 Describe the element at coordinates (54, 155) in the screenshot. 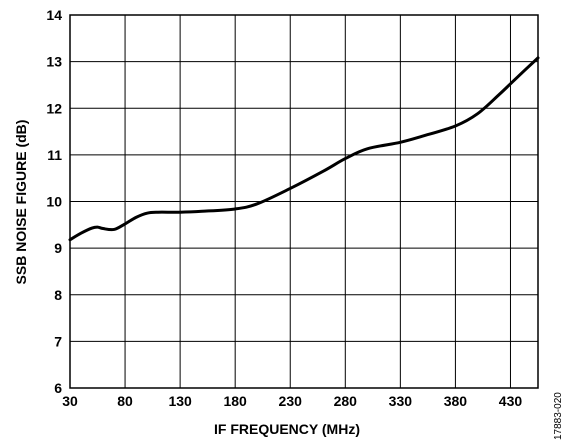

I see `y-tick-label: 11` at that location.